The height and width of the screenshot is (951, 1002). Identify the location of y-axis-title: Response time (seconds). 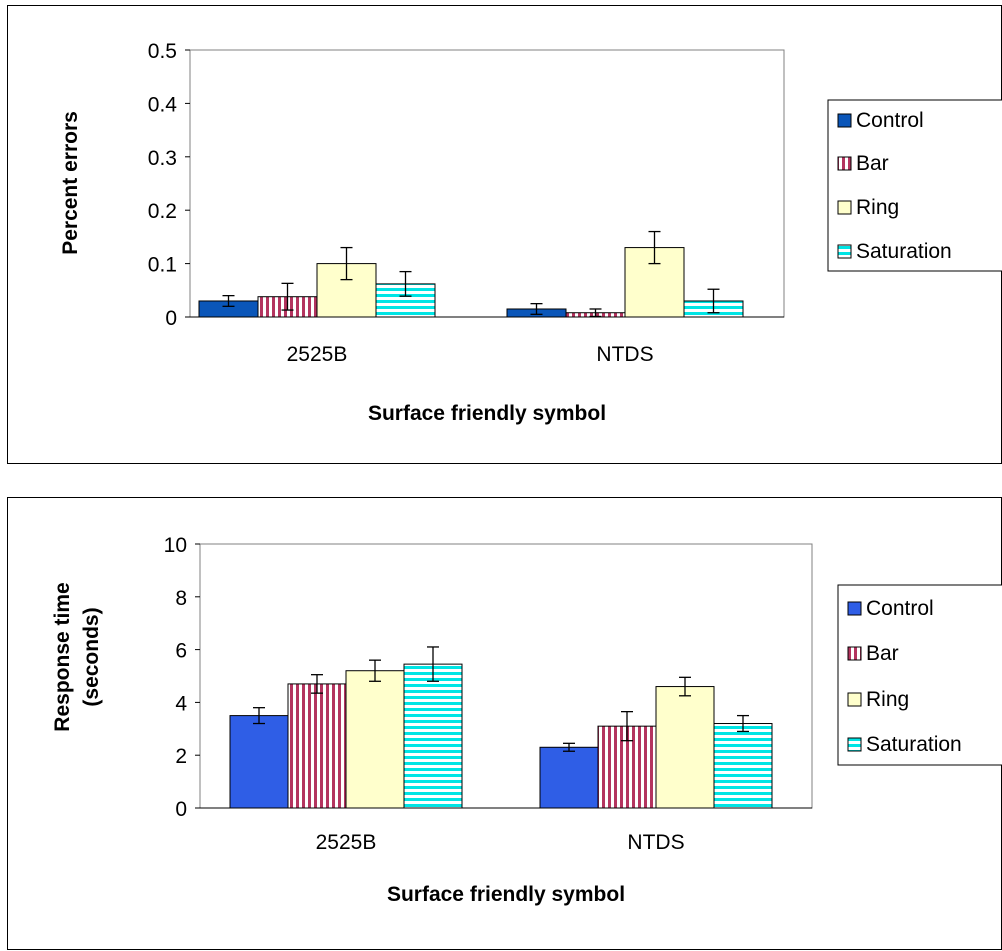
(77, 656).